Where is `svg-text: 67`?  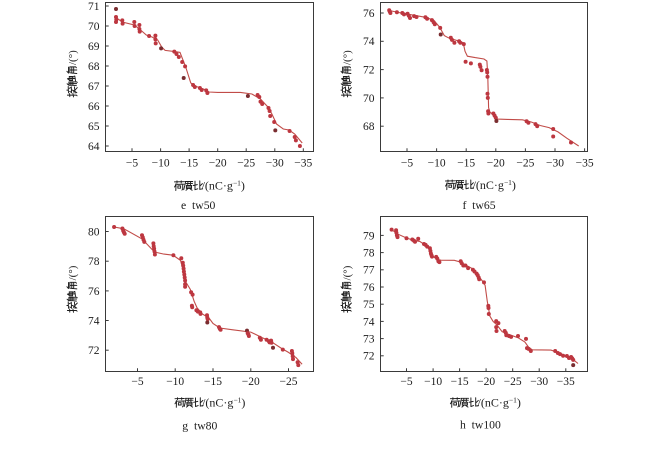 svg-text: 67 is located at coordinates (94, 87).